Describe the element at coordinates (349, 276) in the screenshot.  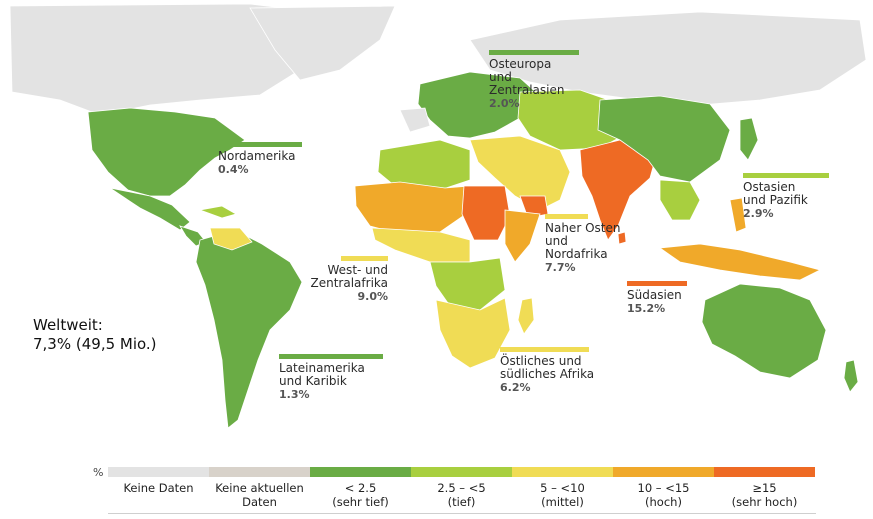
I see `region-name: West- und Zentralafrika` at that location.